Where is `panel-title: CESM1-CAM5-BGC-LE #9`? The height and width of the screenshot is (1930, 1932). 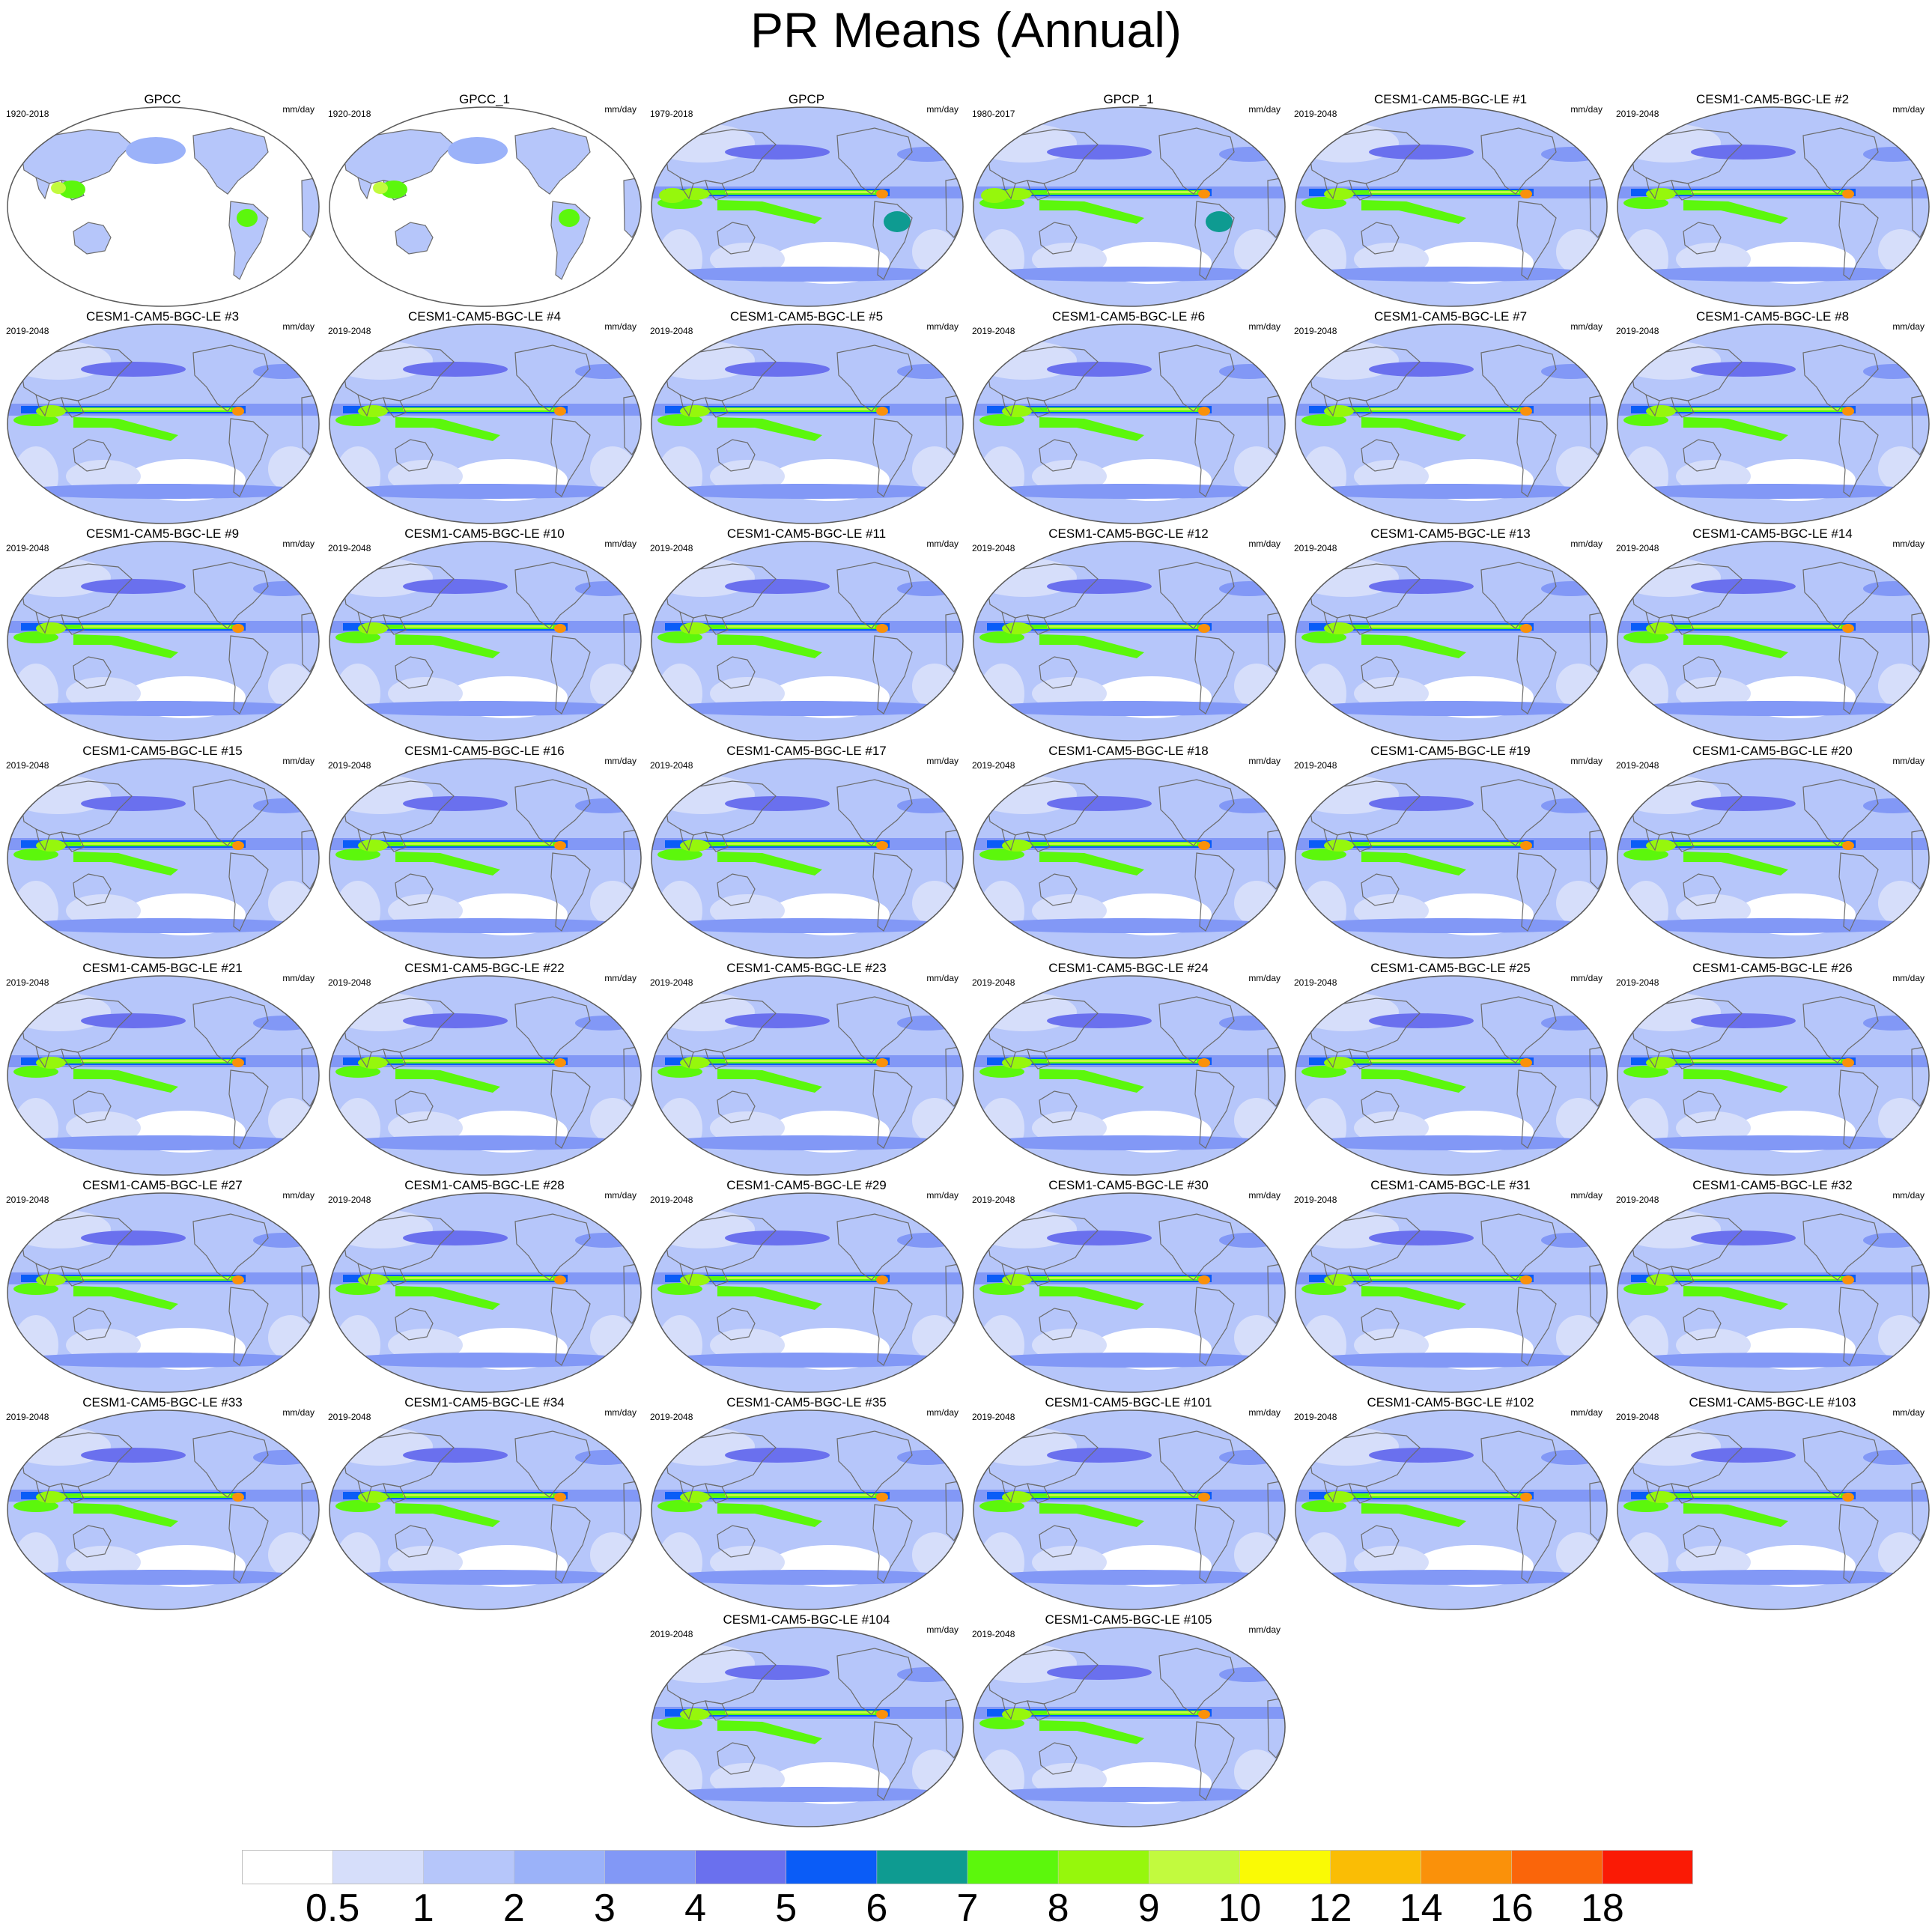 panel-title: CESM1-CAM5-BGC-LE #9 is located at coordinates (162, 533).